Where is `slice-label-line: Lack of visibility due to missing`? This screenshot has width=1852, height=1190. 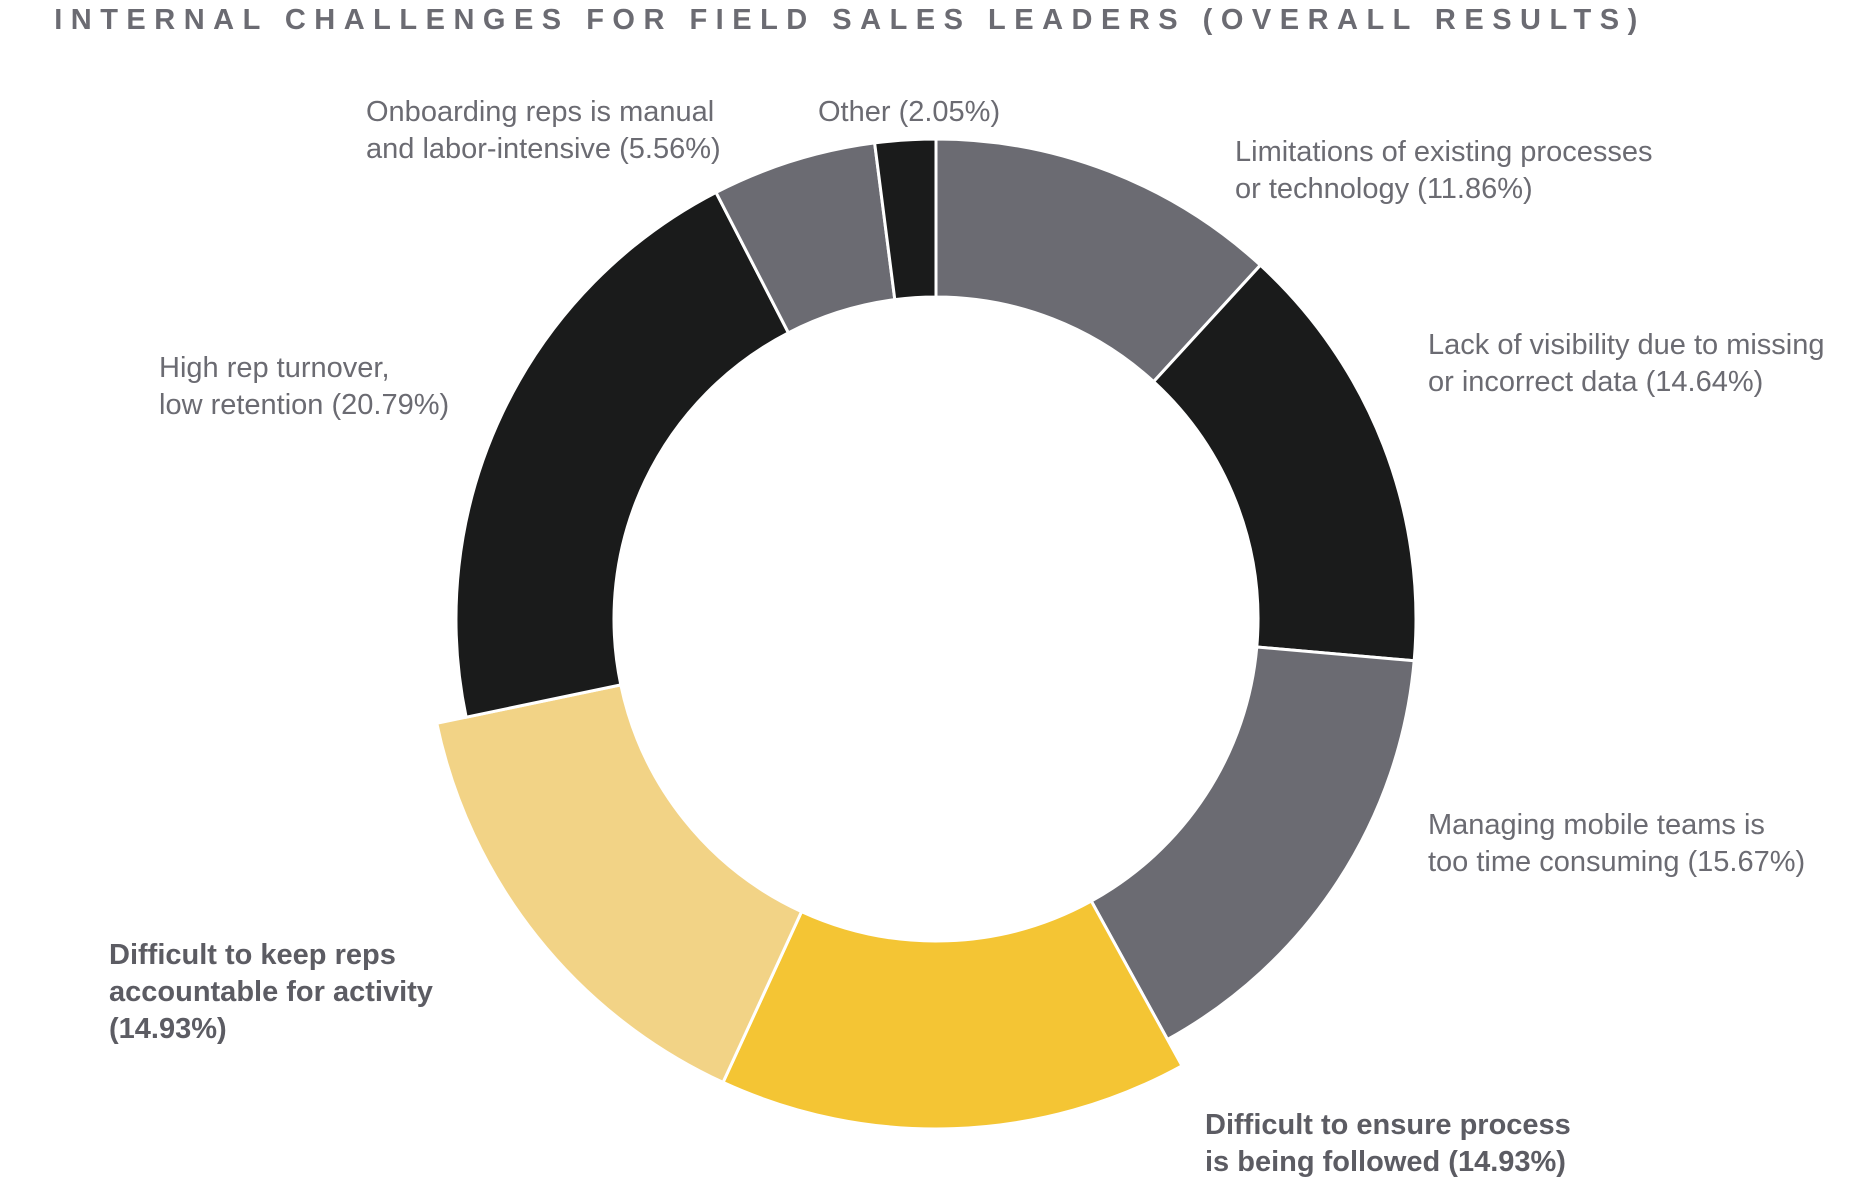
slice-label-line: Lack of visibility due to missing is located at coordinates (1626, 345).